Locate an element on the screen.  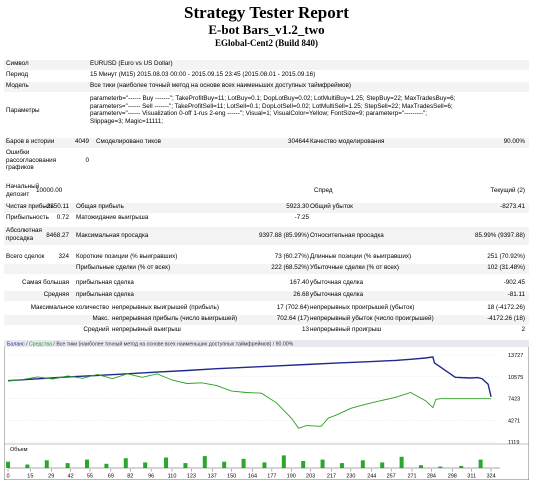
profit-trades-label: Прибыльные сделки (% от всех) is located at coordinates (123, 267).